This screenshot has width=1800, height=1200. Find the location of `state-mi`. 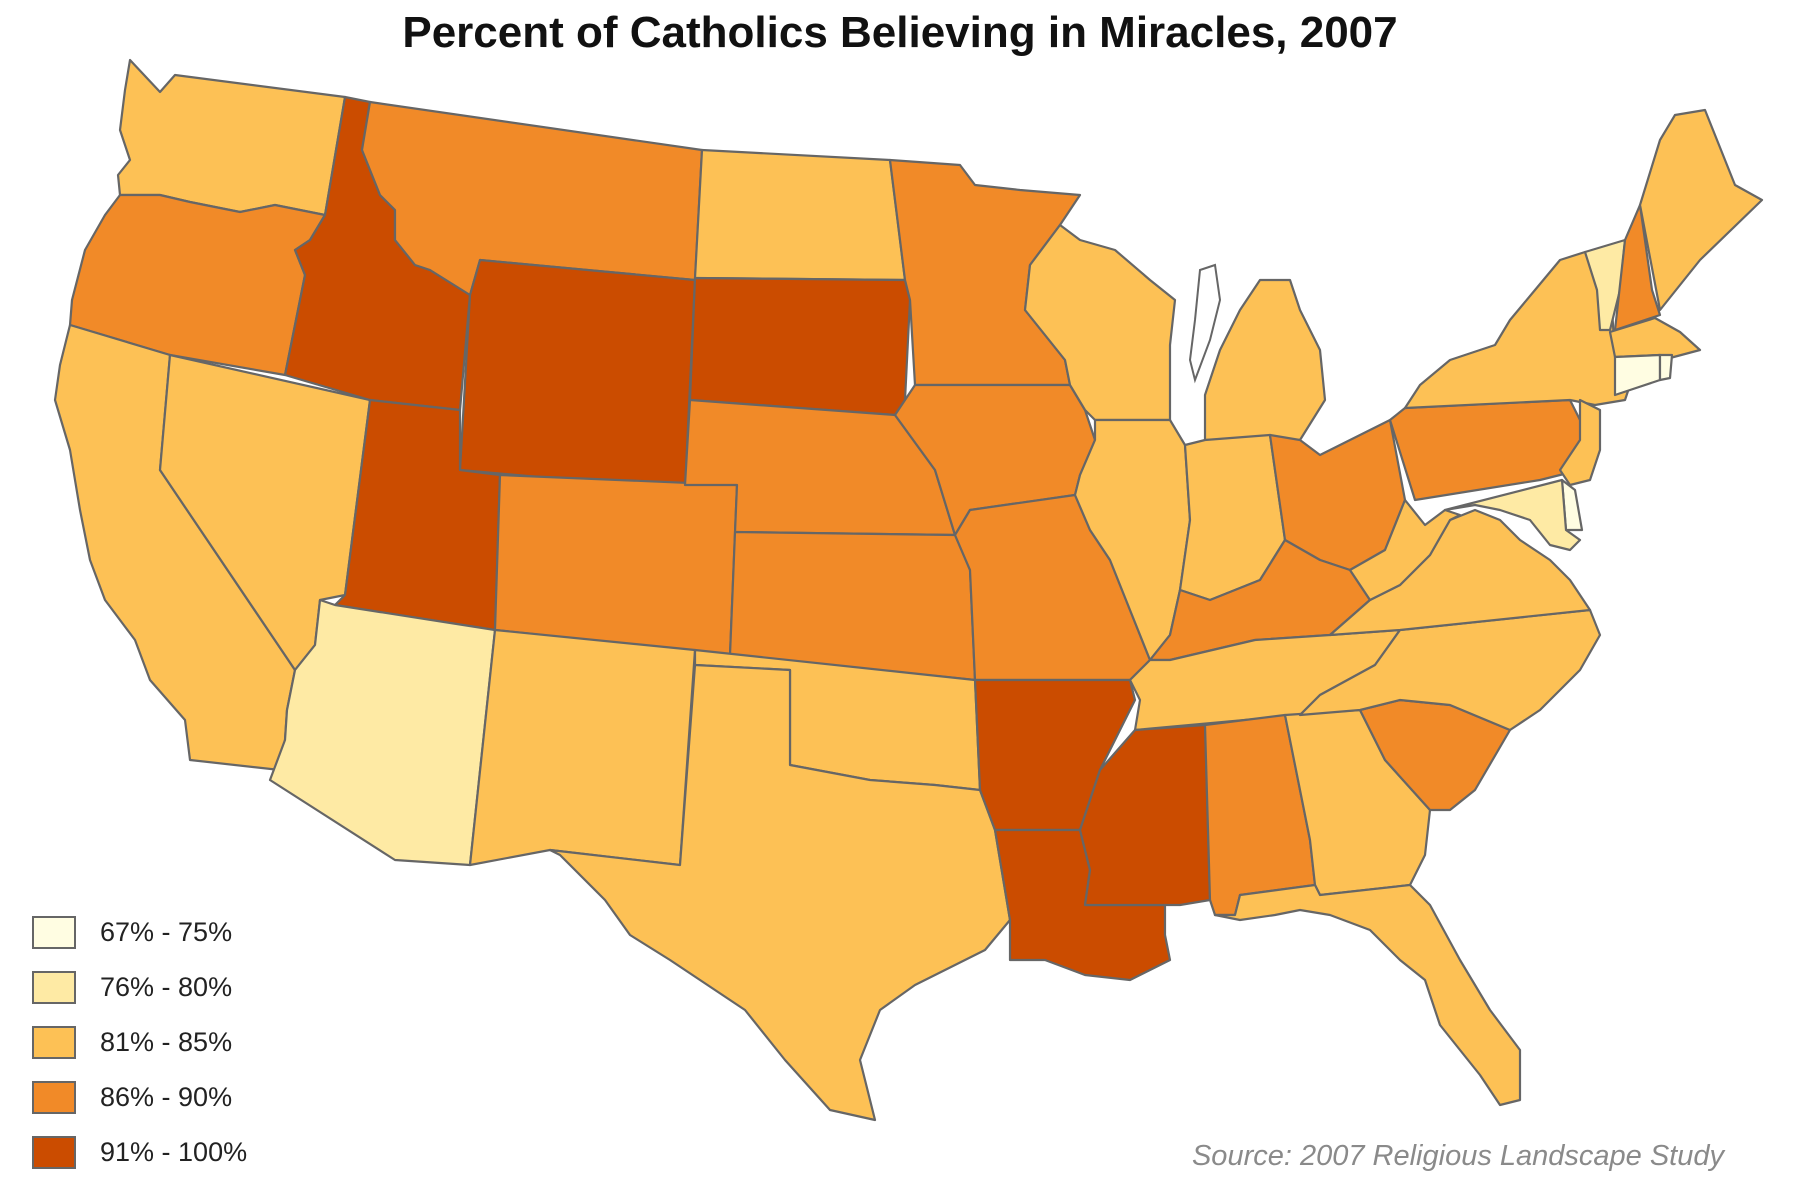

state-mi is located at coordinates (1265, 360).